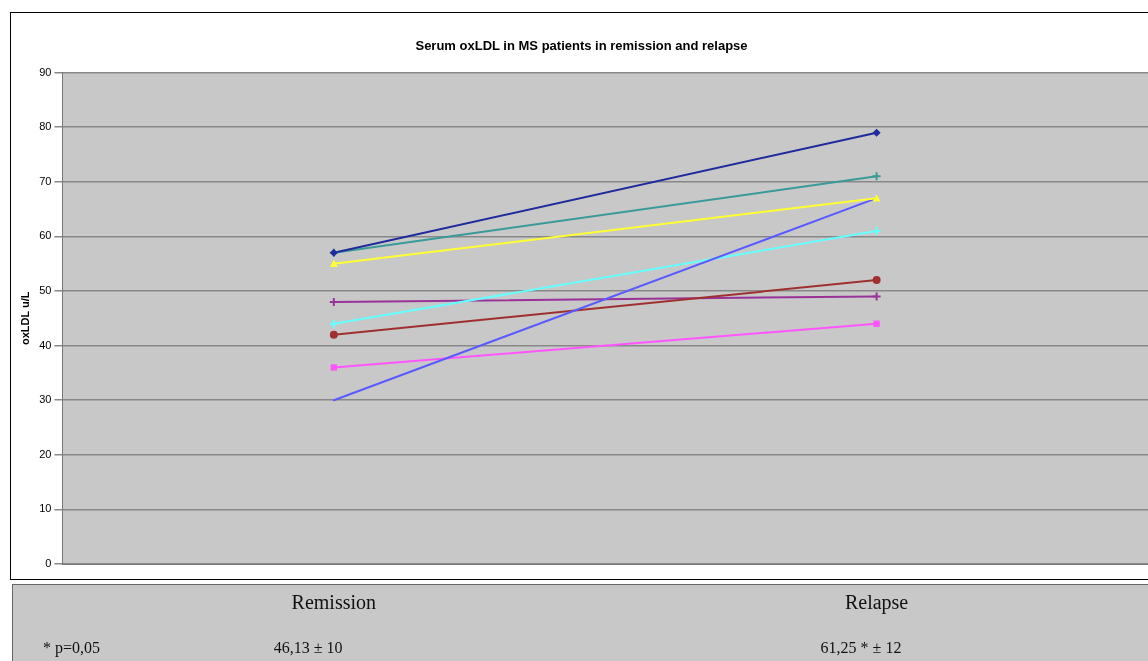 The width and height of the screenshot is (1148, 661). Describe the element at coordinates (45, 290) in the screenshot. I see `y-tick-label: 50` at that location.